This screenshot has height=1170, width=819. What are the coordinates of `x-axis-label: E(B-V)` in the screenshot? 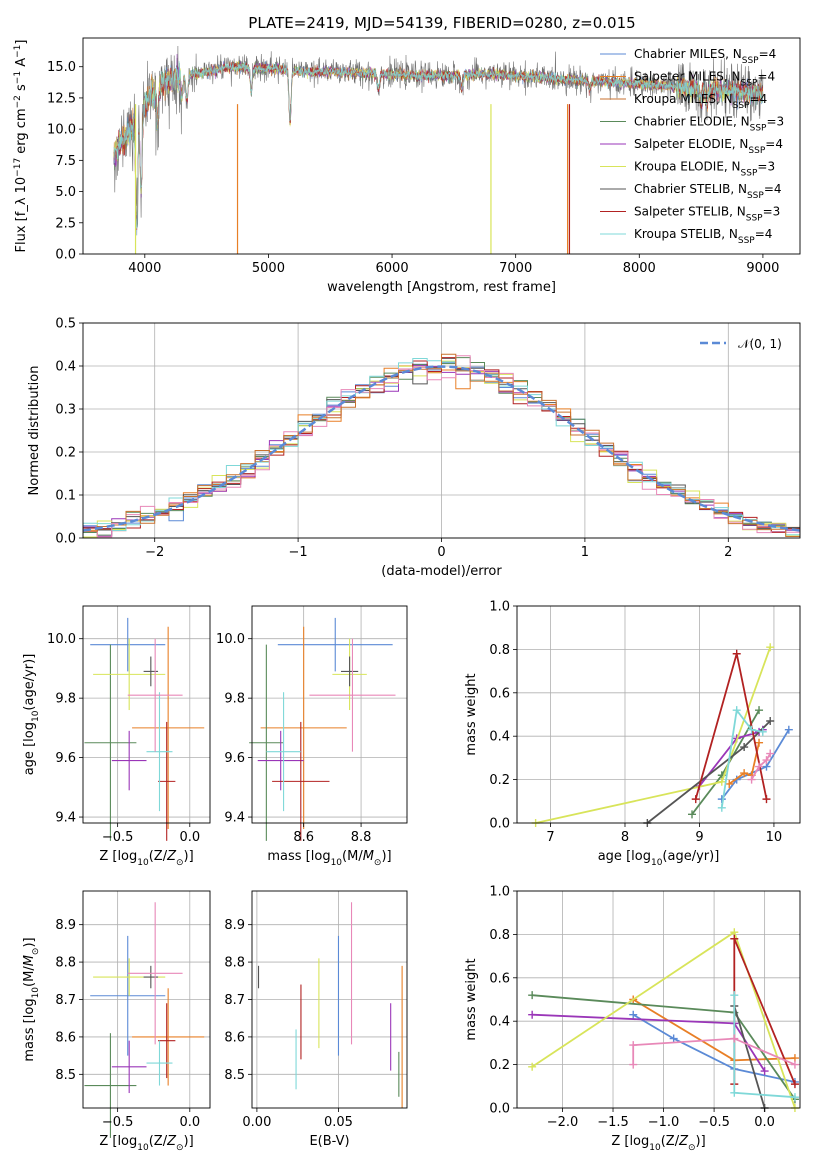 It's located at (329, 1141).